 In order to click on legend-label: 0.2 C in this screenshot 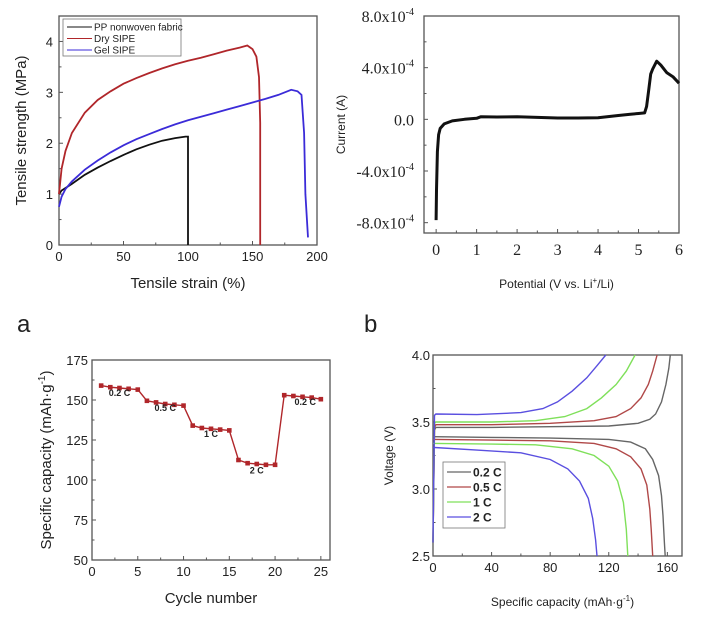, I will do `click(487, 473)`.